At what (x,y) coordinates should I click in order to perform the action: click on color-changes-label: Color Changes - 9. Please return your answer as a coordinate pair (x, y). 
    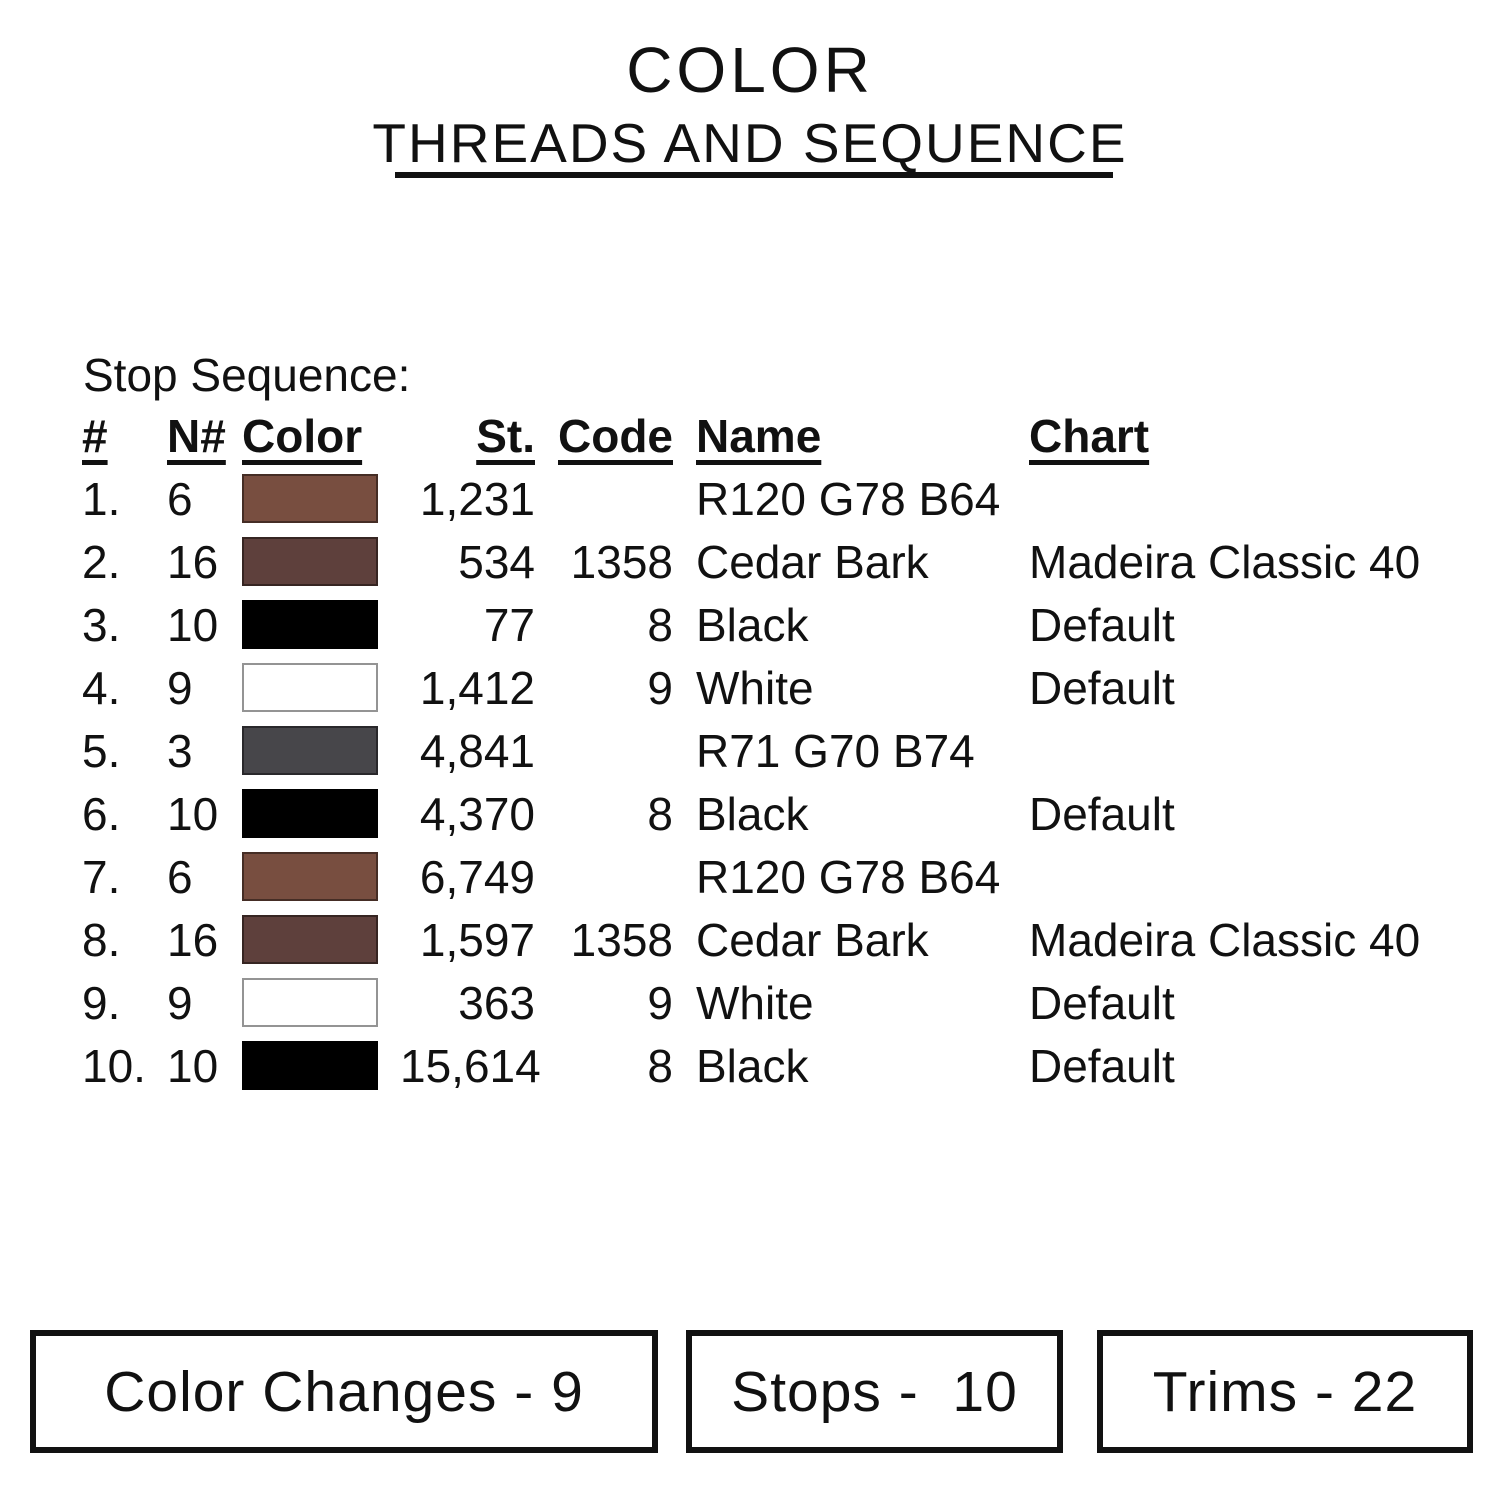
    Looking at the image, I should click on (344, 1391).